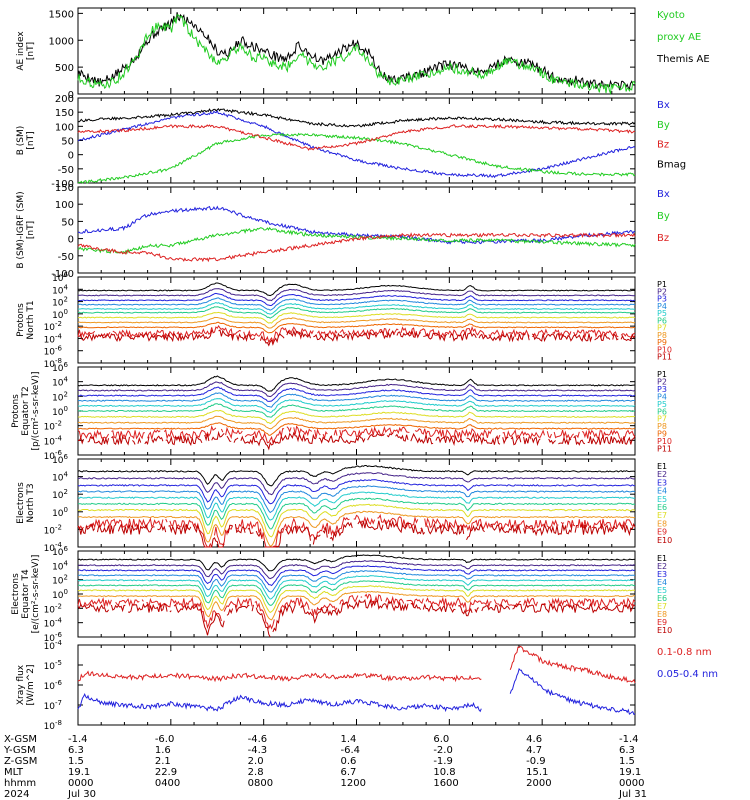  What do you see at coordinates (76, 750) in the screenshot?
I see `orbit-value: 6.3` at bounding box center [76, 750].